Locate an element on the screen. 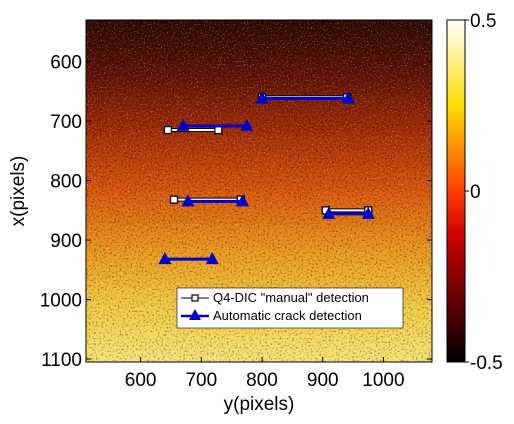 The width and height of the screenshot is (514, 424). colorbar-ticks: 0.5 0 -0.5 is located at coordinates (484, 192).